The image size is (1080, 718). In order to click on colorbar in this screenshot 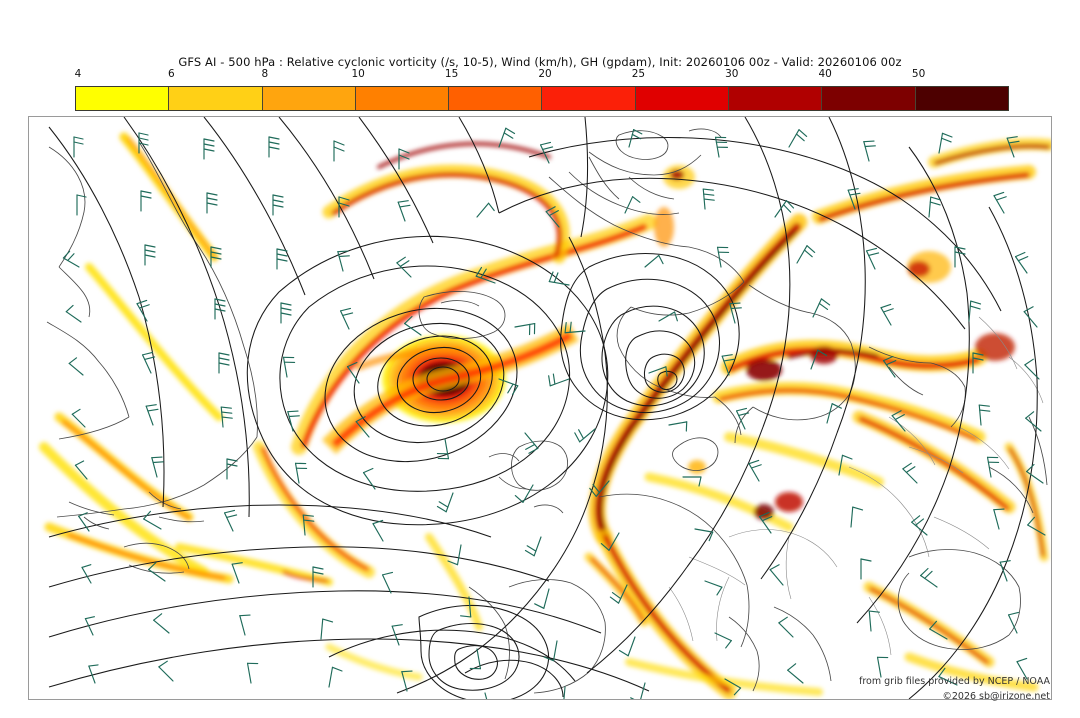, I will do `click(542, 98)`.